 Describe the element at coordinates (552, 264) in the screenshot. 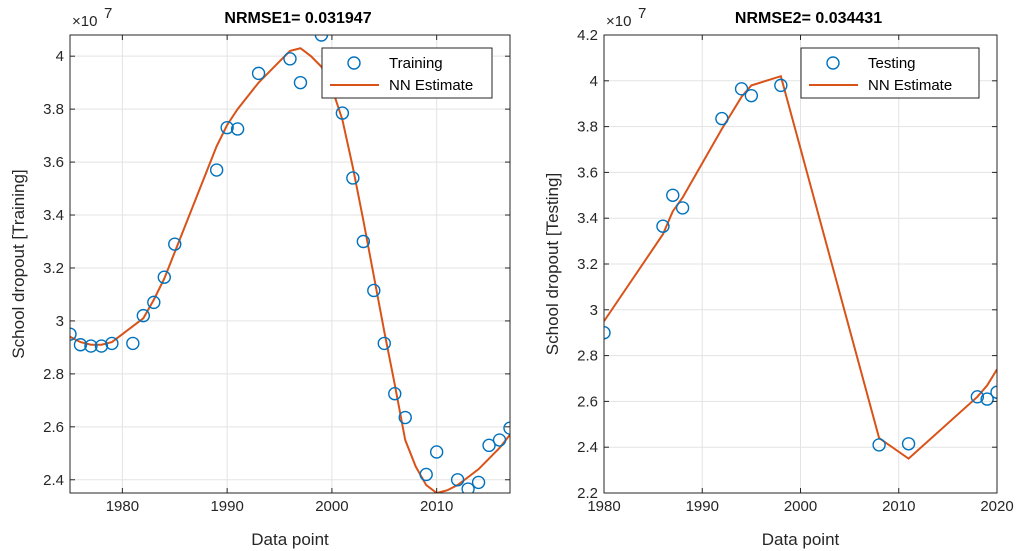

I see `y-axis-label: School dropout [Testing]` at that location.